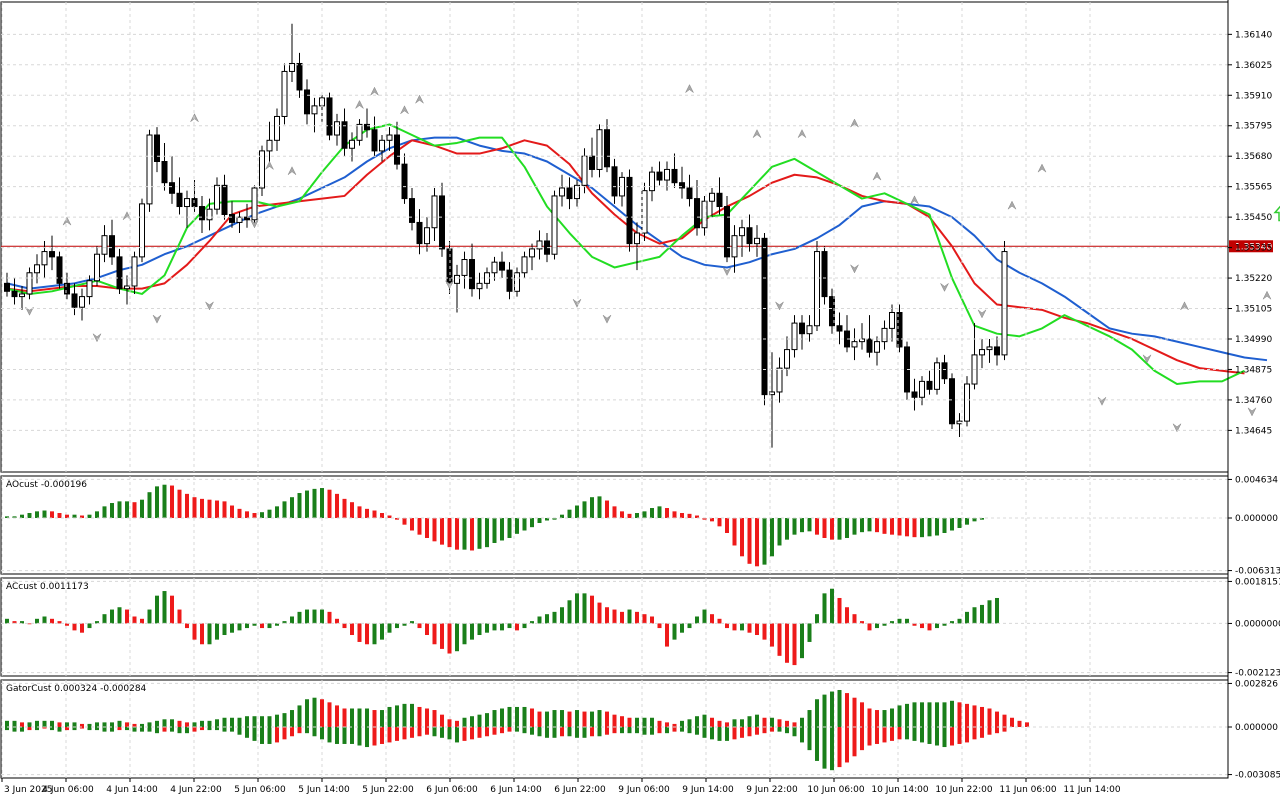 The width and height of the screenshot is (1280, 804). What do you see at coordinates (76, 689) in the screenshot?
I see `gator-title: GatorCust 0.000324 -0.000284` at bounding box center [76, 689].